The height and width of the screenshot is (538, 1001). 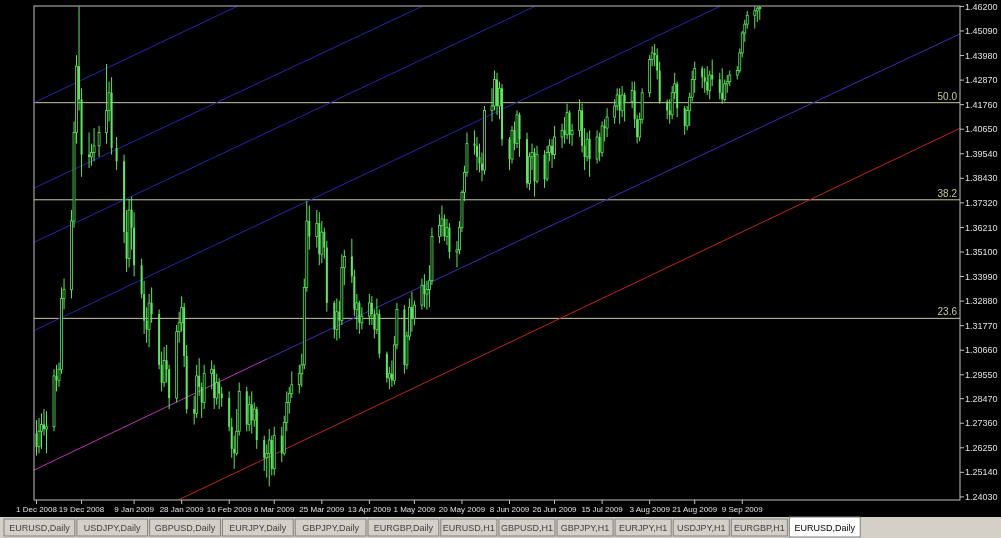 What do you see at coordinates (322, 509) in the screenshot?
I see `x-tick-label: 25 Mar 2009` at bounding box center [322, 509].